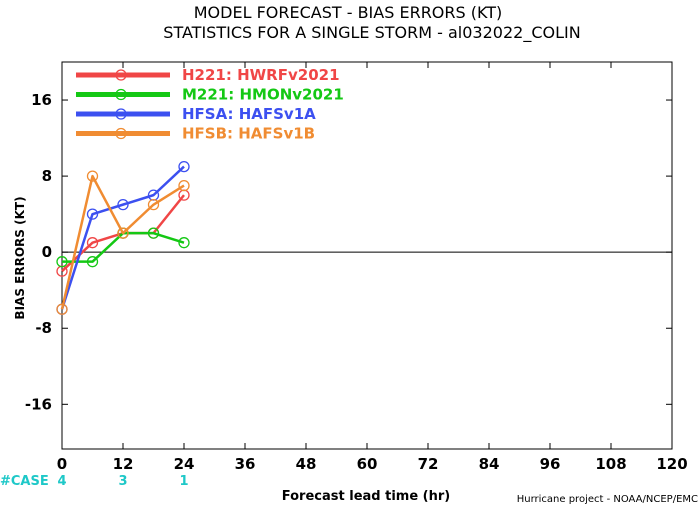 This screenshot has height=506, width=700. Describe the element at coordinates (41, 100) in the screenshot. I see `y-tick-label: 16` at that location.